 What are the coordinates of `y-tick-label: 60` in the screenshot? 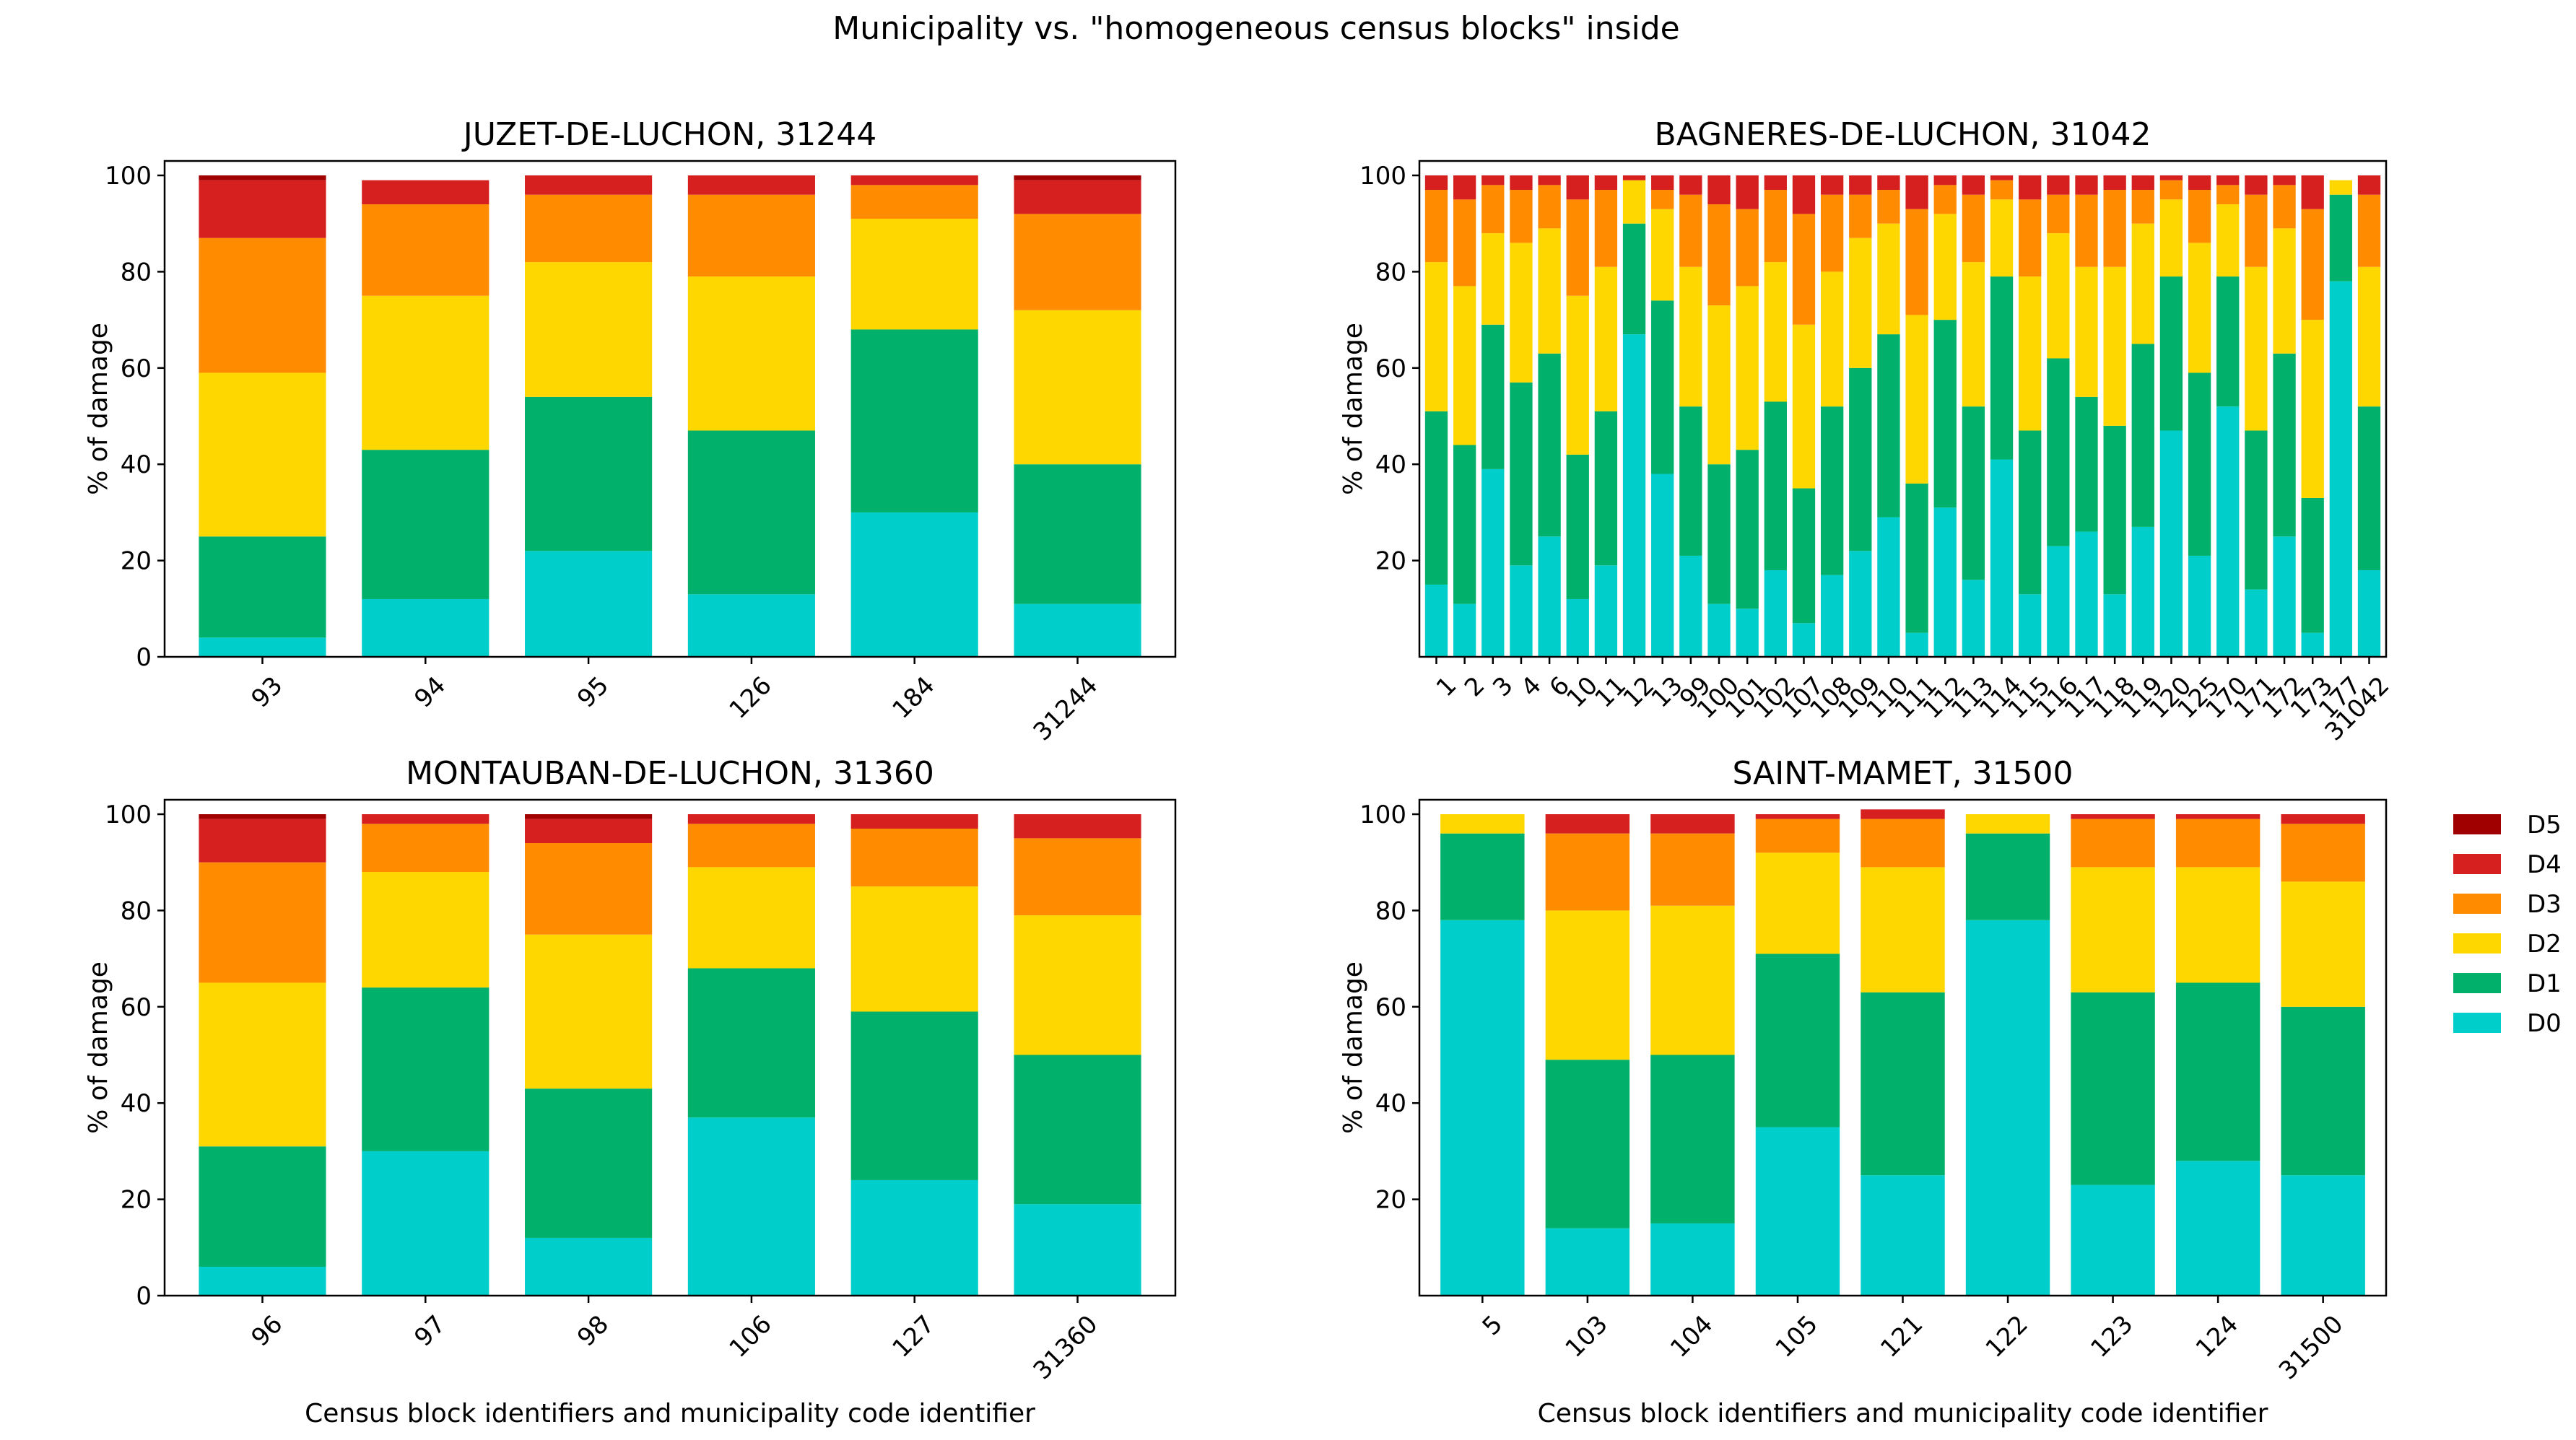 It's located at (136, 368).